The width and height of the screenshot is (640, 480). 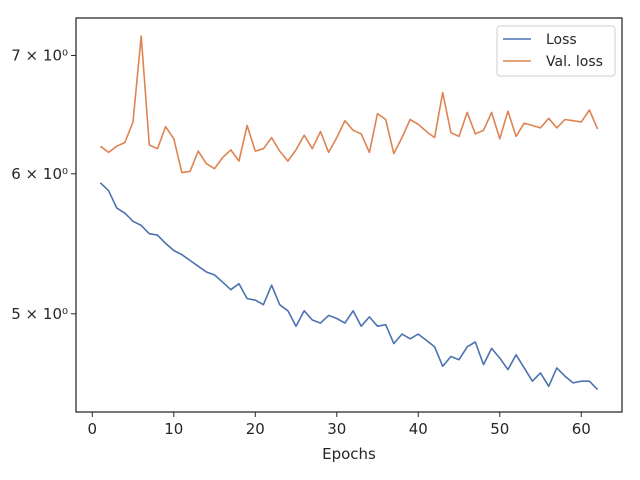 What do you see at coordinates (499, 429) in the screenshot?
I see `x-tick-label: 50` at bounding box center [499, 429].